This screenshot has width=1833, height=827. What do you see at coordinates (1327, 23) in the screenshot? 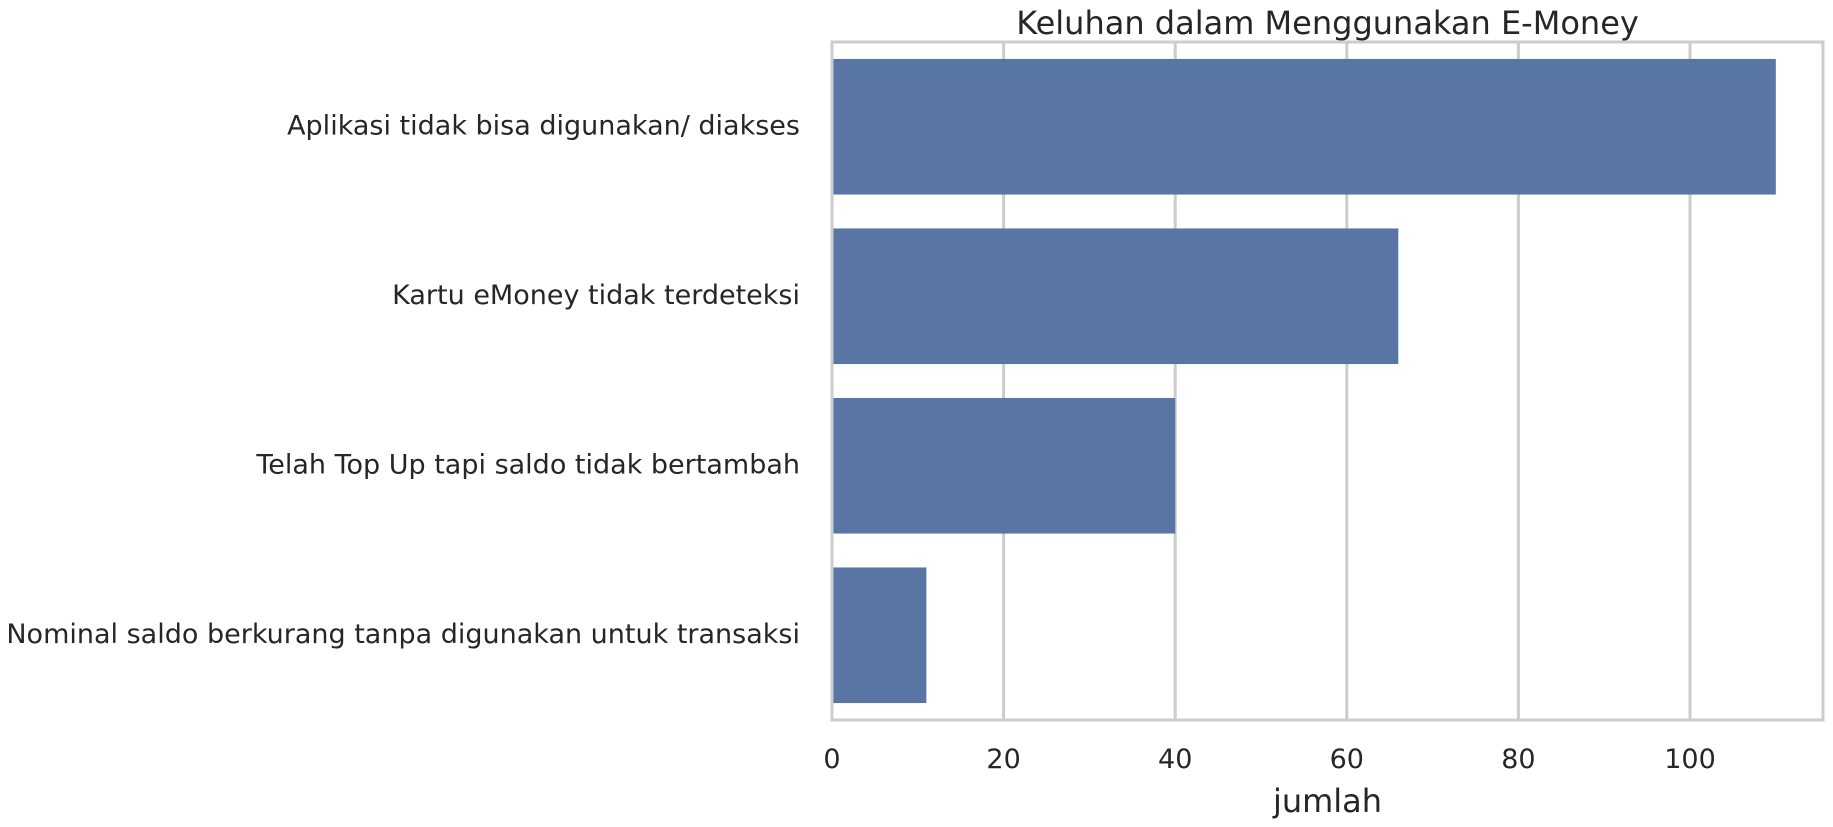
I see `chart-title: Keluhan dalam Menggunakan E-Money` at bounding box center [1327, 23].